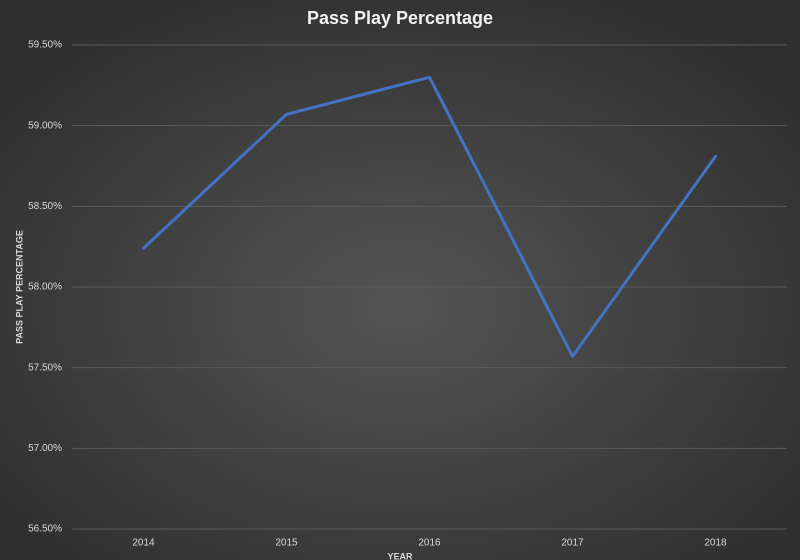  What do you see at coordinates (572, 543) in the screenshot?
I see `x-tick-label: 2017` at bounding box center [572, 543].